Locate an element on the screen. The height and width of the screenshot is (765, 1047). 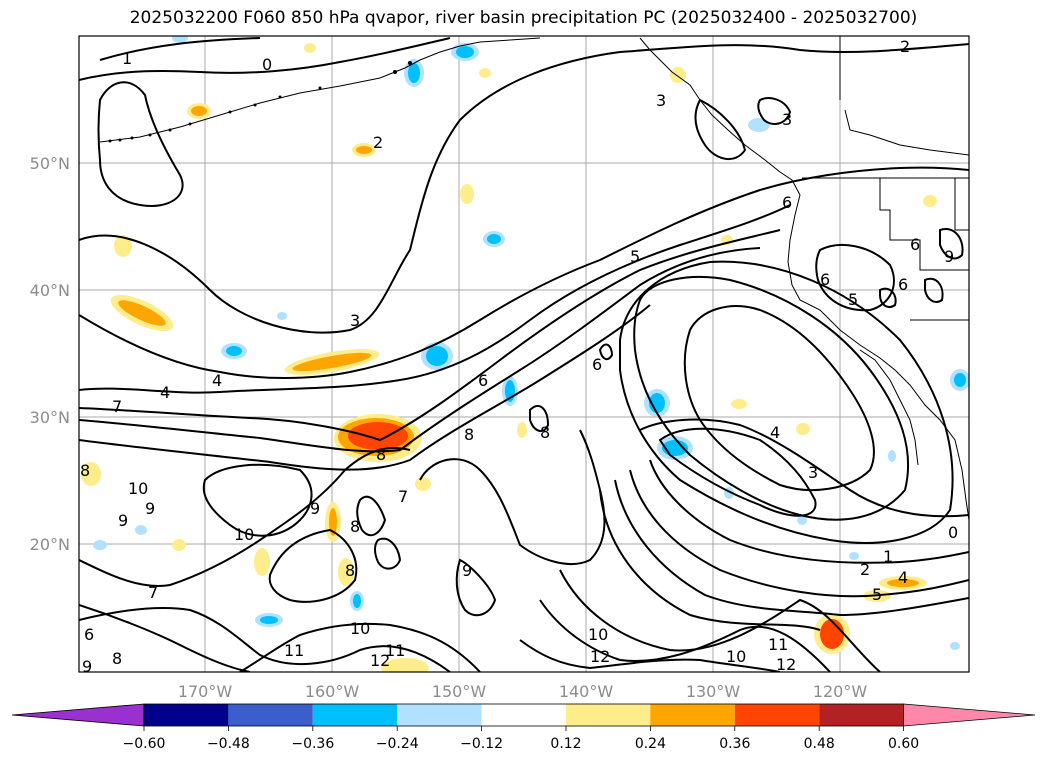
colorbar-tick-label: −0.60 is located at coordinates (144, 744).